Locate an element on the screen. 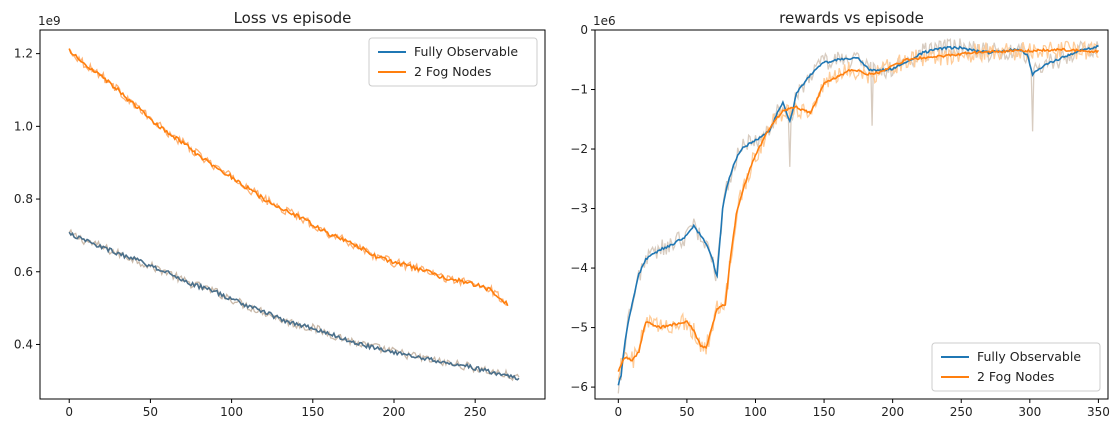 This screenshot has height=435, width=1110. series-raw-line is located at coordinates (294, 305).